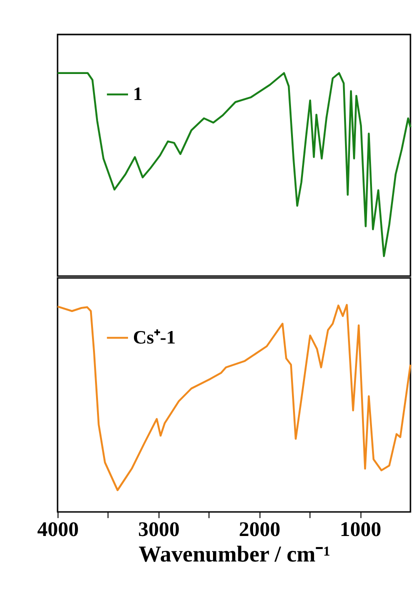  Describe the element at coordinates (154, 338) in the screenshot. I see `legend-label: Cs⁺-1` at that location.